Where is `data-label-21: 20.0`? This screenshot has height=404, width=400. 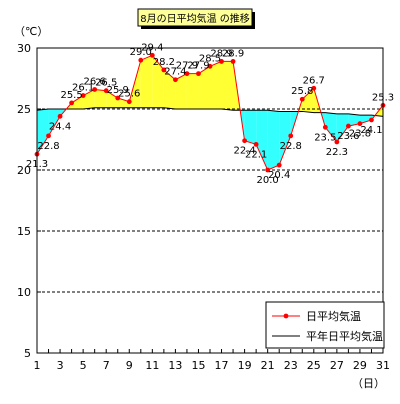
data-label-21: 20.0 is located at coordinates (268, 180).